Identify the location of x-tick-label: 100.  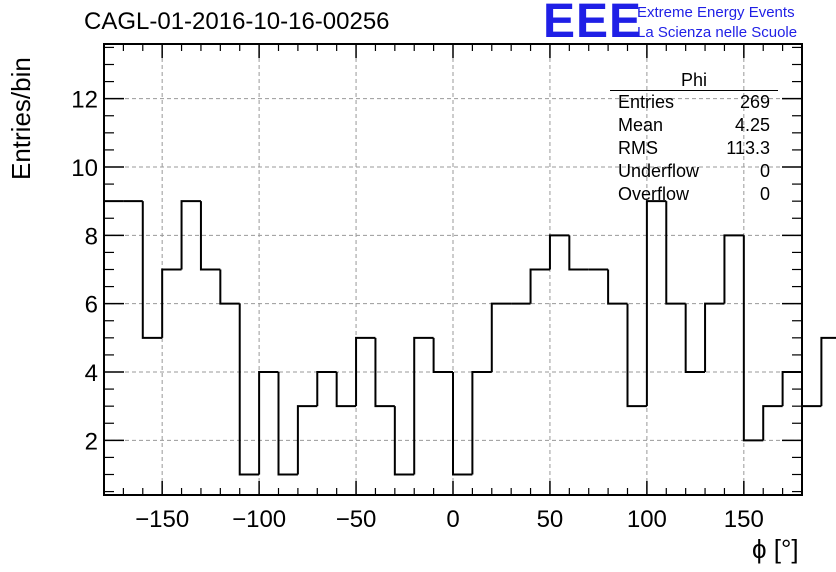
(647, 519).